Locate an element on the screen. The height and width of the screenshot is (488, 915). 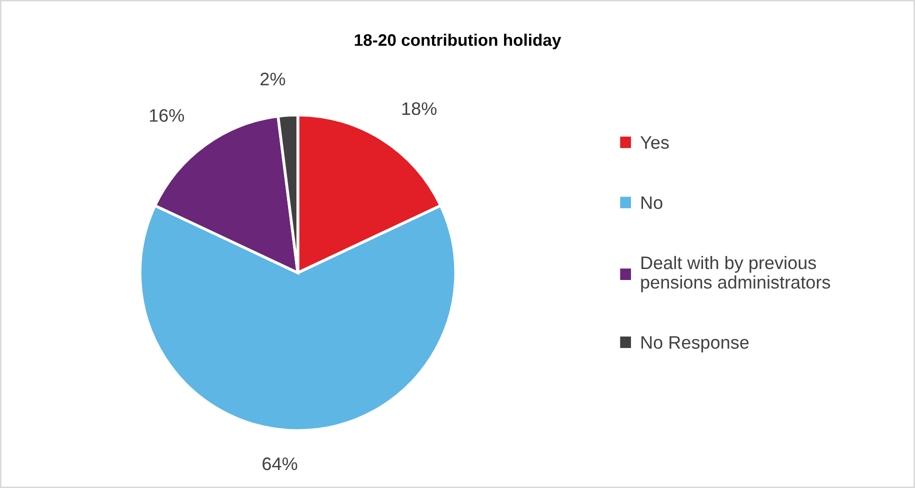
data-label: 2% is located at coordinates (273, 79).